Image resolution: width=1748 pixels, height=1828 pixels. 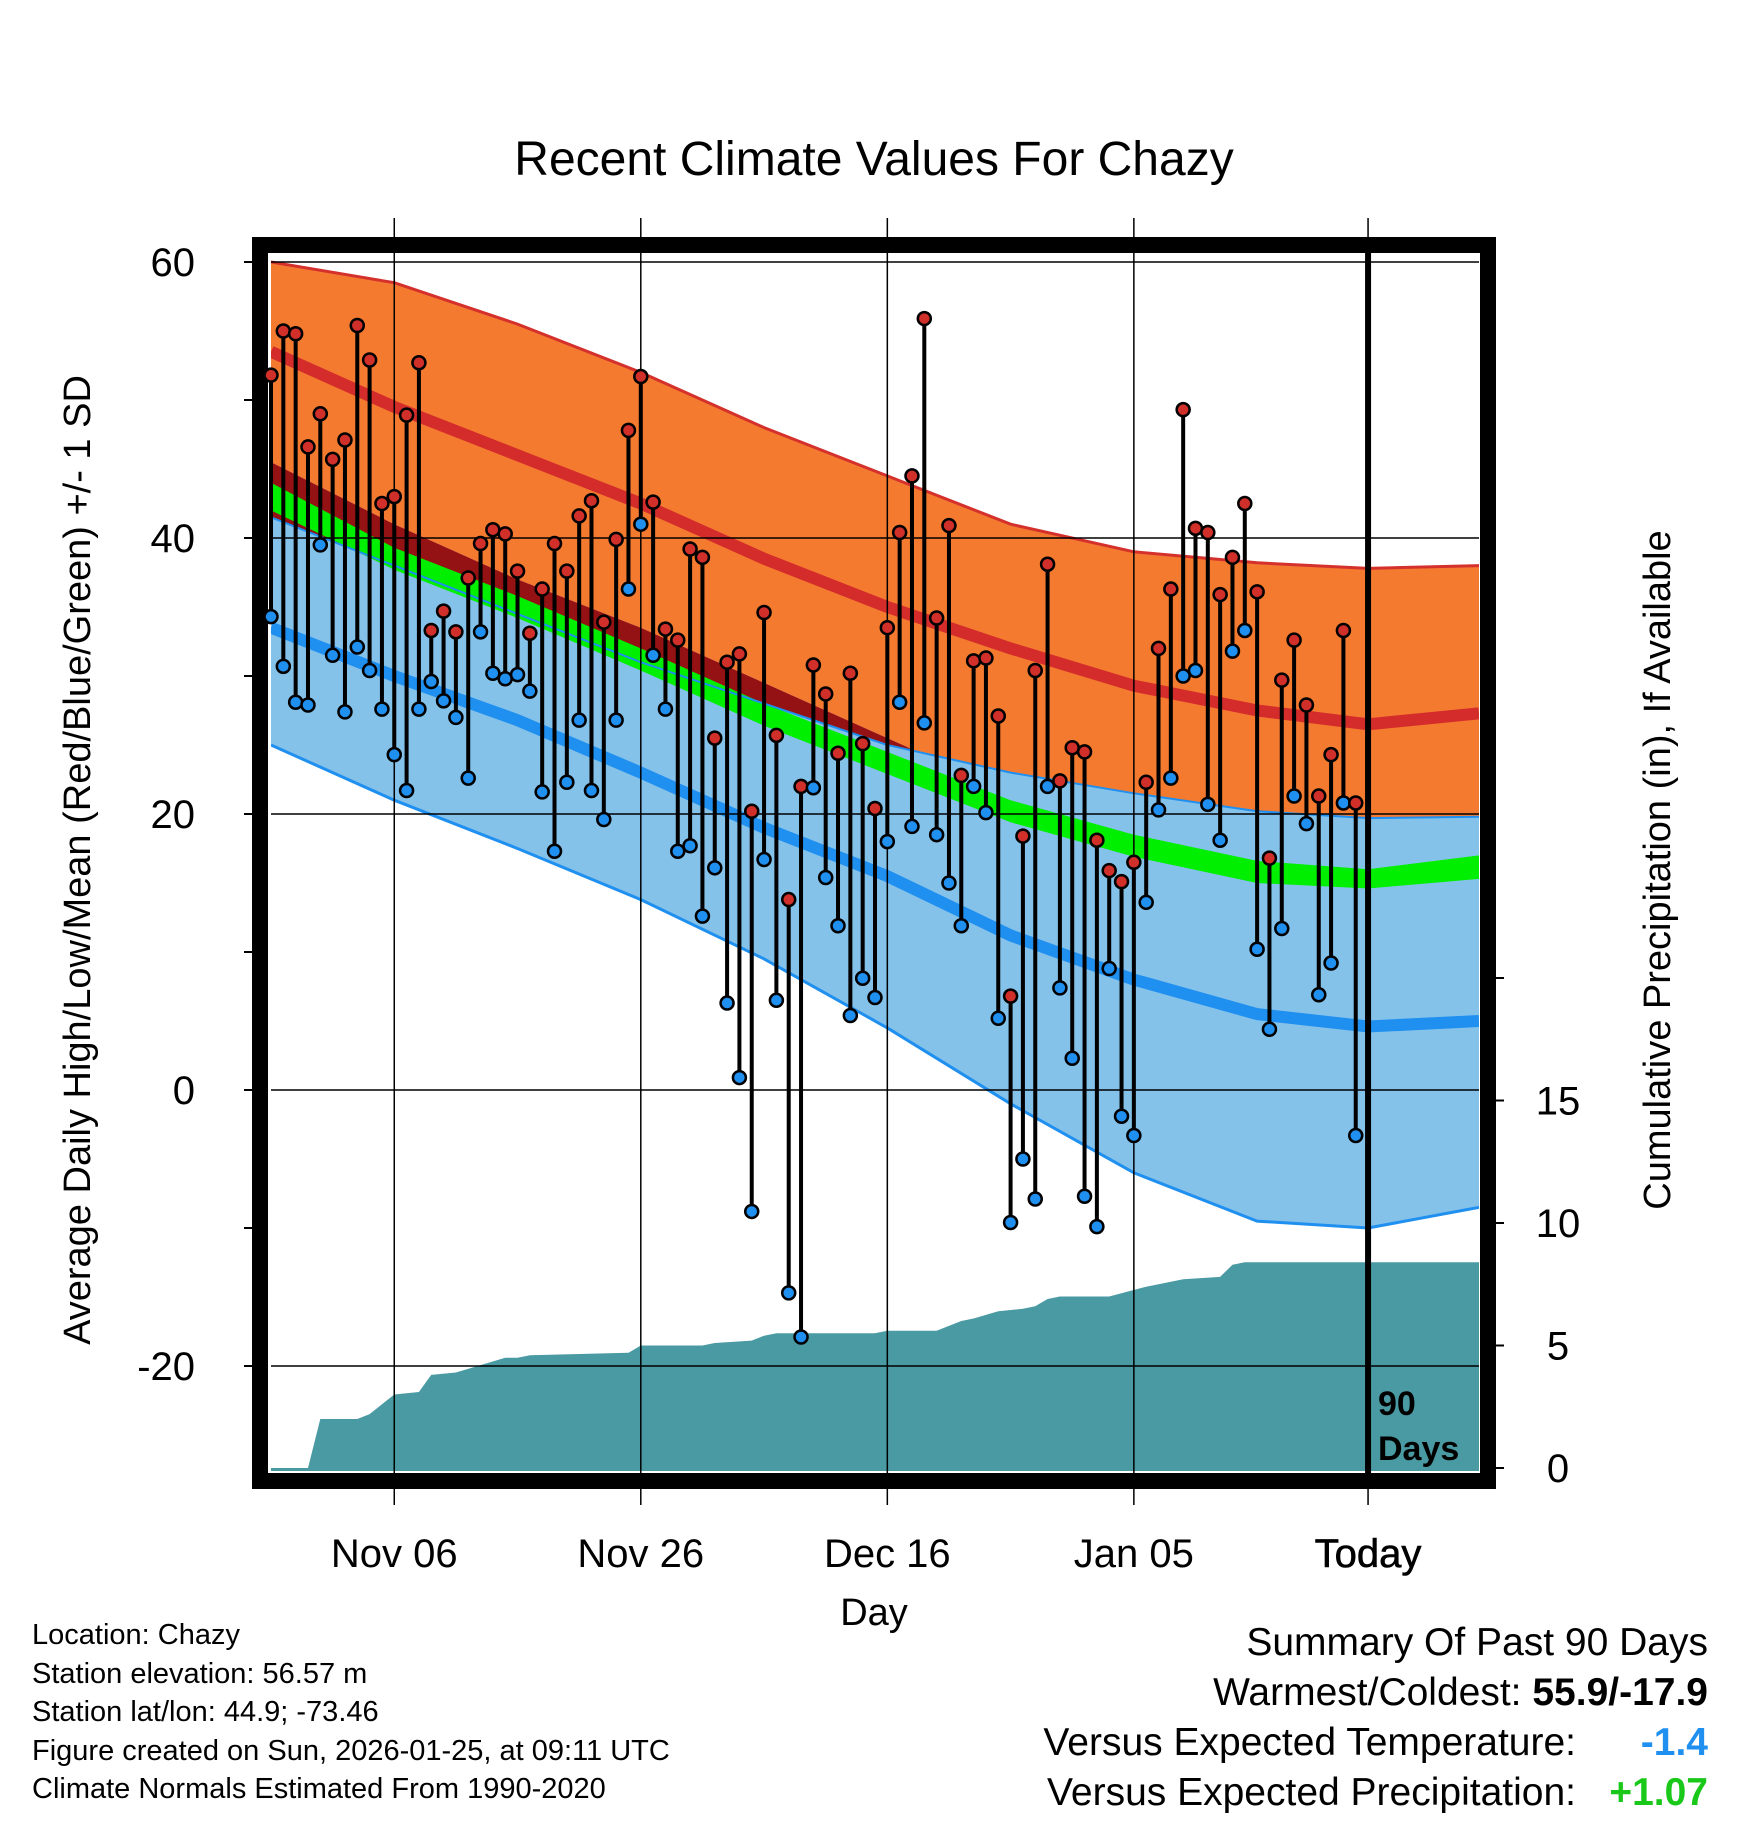 What do you see at coordinates (1558, 1347) in the screenshot?
I see `y2-tick-label: 5` at bounding box center [1558, 1347].